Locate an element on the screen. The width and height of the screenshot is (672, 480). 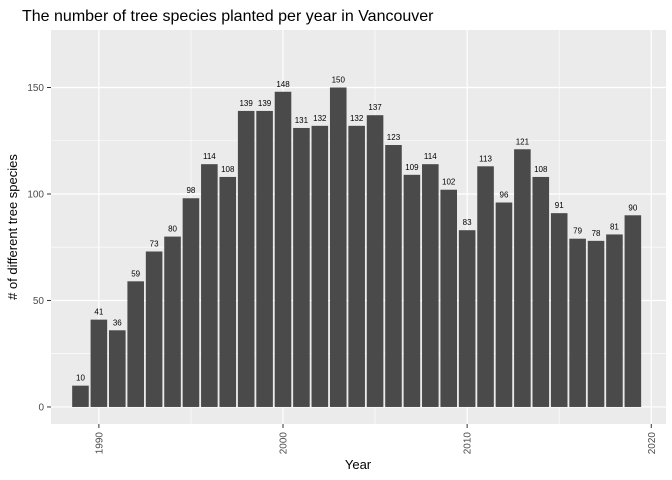
bar-value-label: 98 is located at coordinates (190, 190).